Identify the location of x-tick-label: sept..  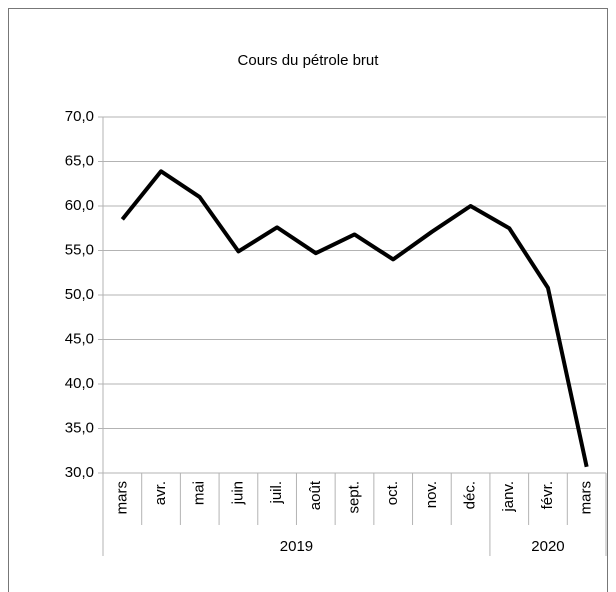
(353, 497).